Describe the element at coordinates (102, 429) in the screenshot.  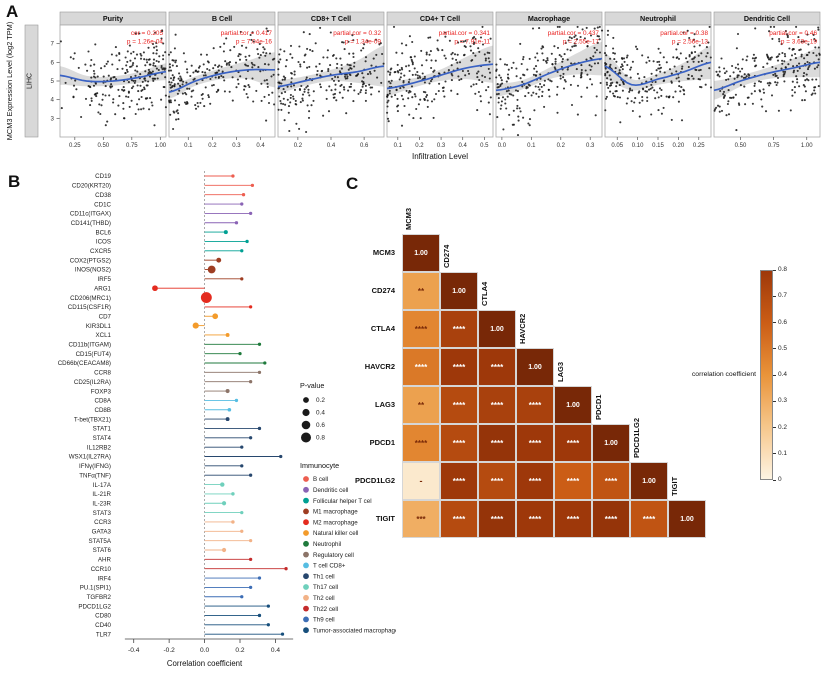
I see `svg-text: STAT1` at that location.